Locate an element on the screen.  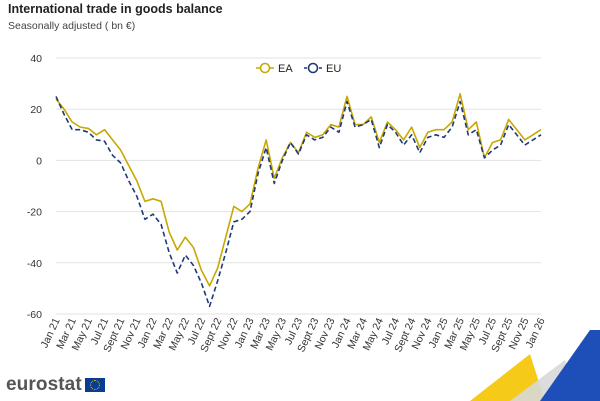
logo-text: eurostat is located at coordinates (44, 384).